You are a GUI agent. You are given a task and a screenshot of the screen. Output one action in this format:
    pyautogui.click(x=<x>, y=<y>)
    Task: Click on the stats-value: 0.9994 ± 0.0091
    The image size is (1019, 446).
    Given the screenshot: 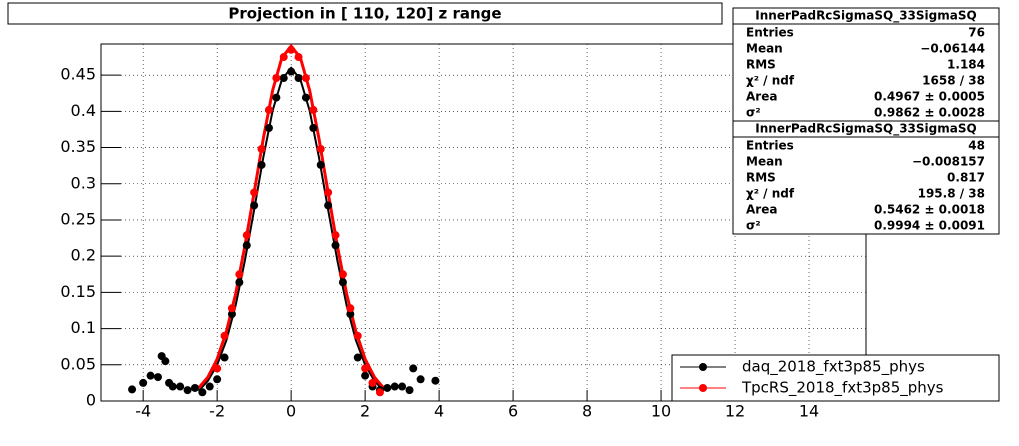 What is the action you would take?
    pyautogui.click(x=929, y=226)
    